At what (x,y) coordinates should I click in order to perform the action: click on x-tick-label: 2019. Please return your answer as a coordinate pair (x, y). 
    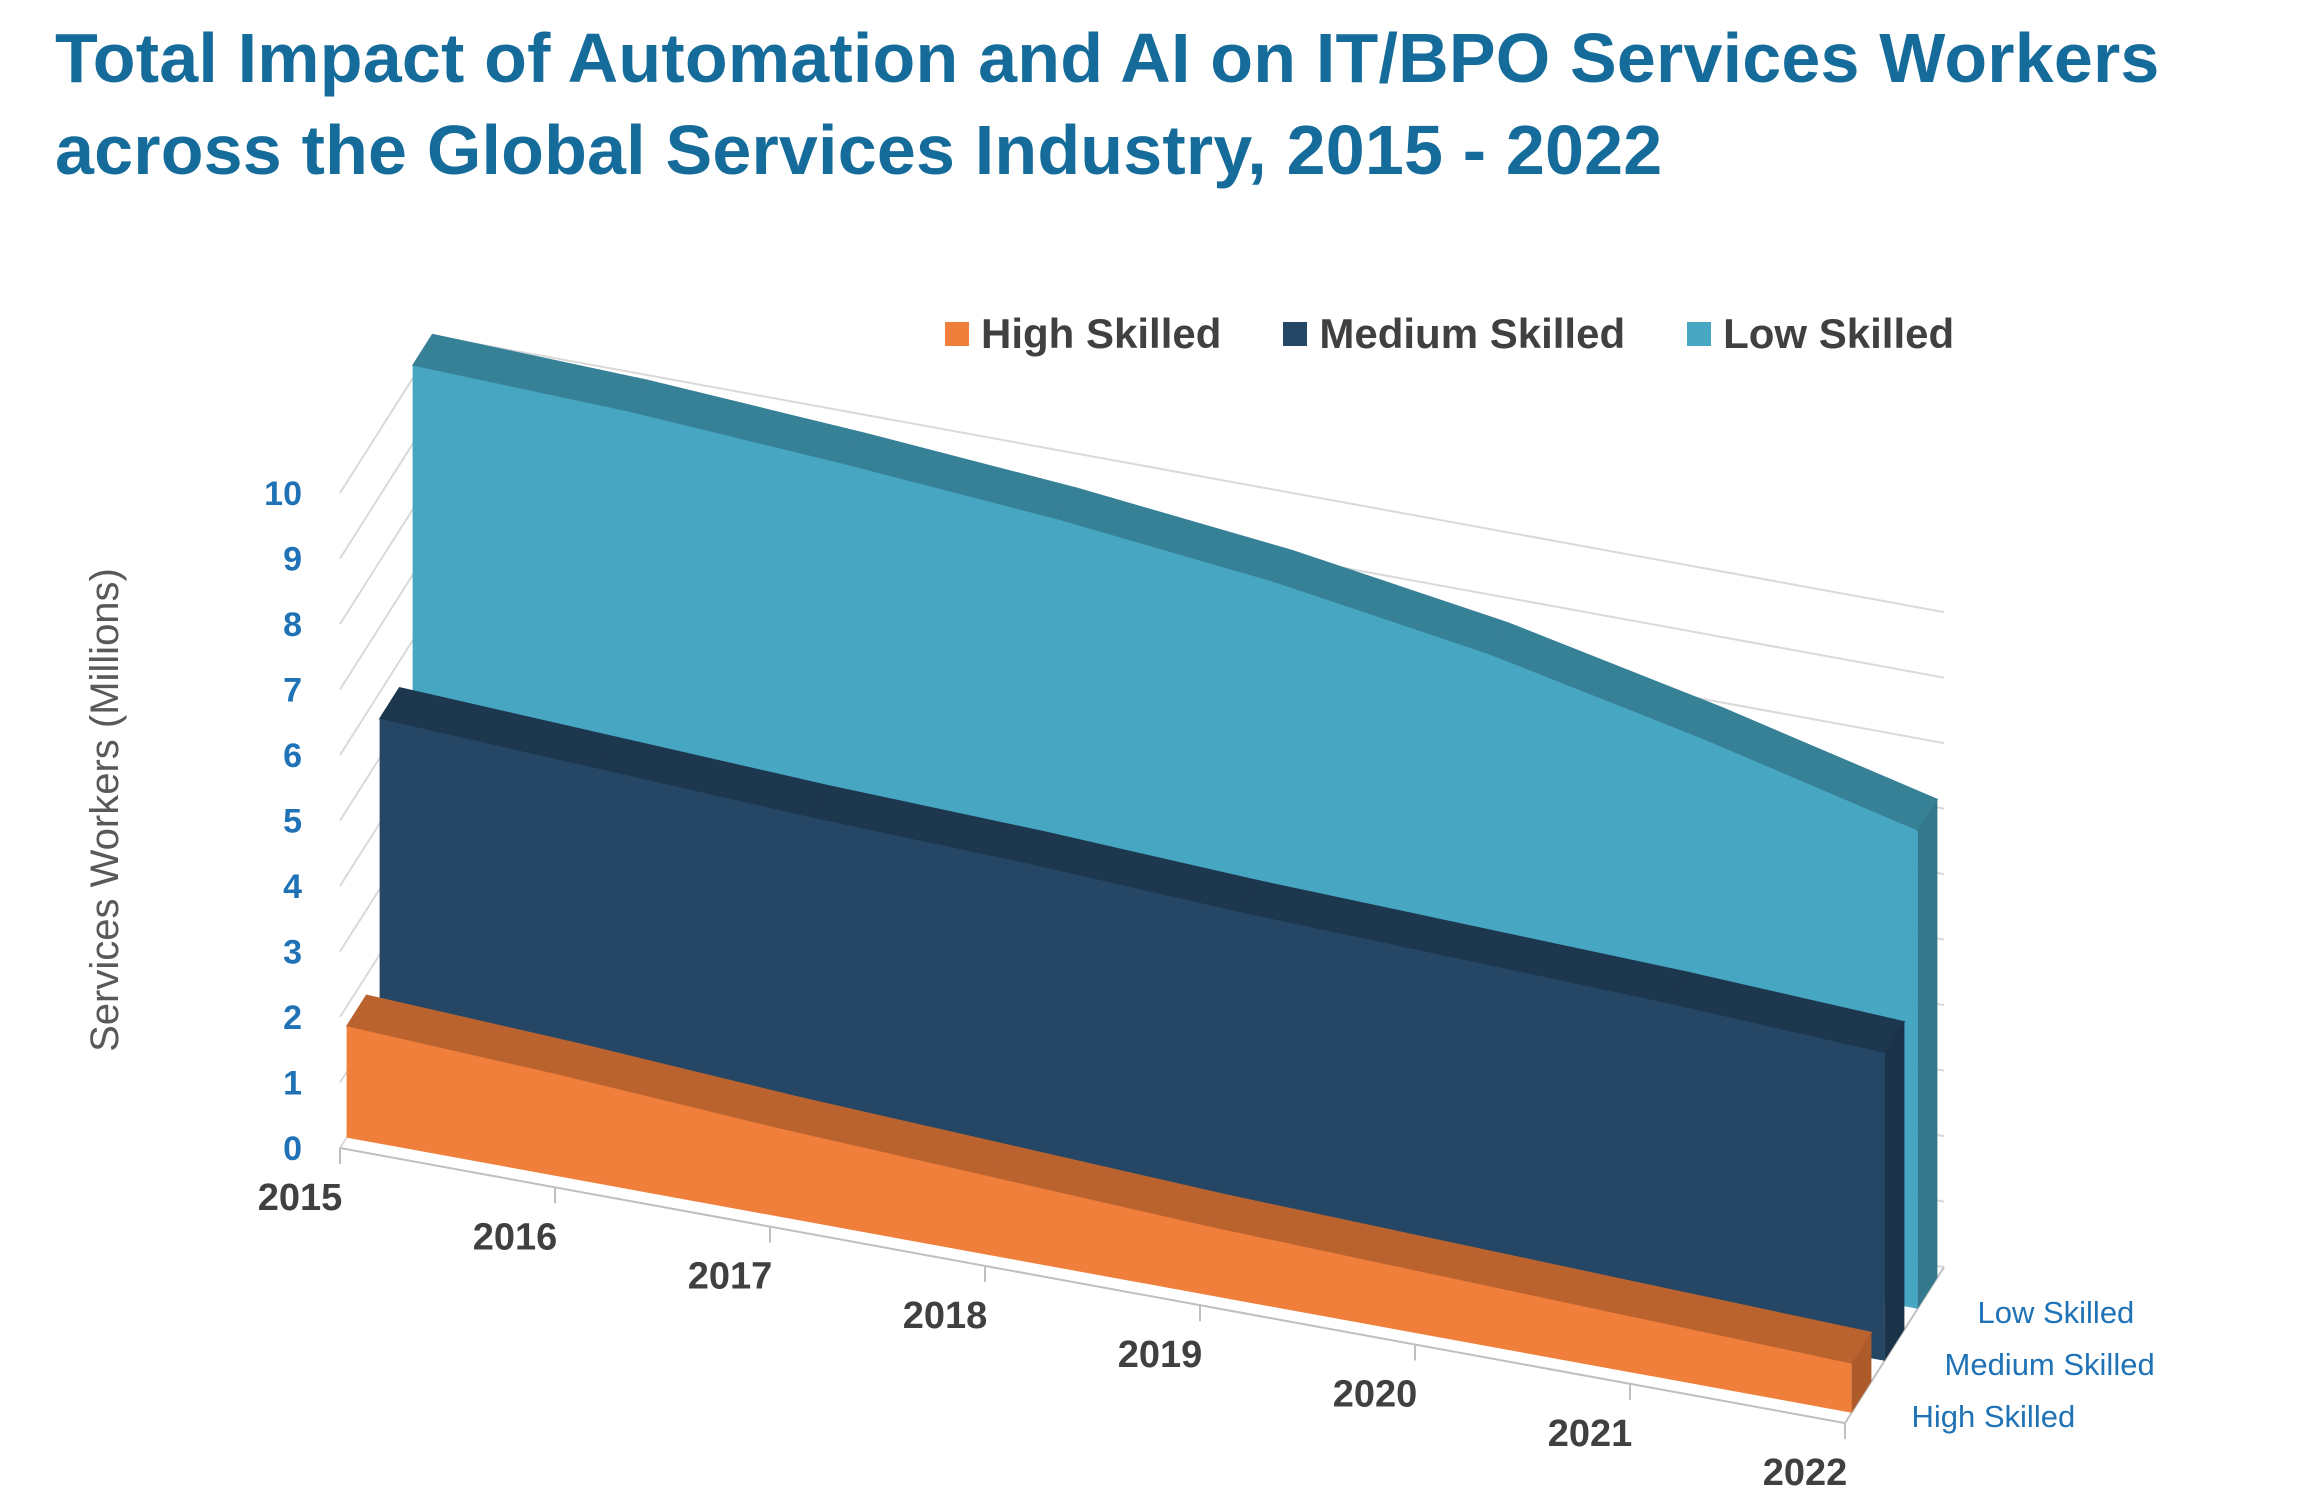
    Looking at the image, I should click on (1160, 1355).